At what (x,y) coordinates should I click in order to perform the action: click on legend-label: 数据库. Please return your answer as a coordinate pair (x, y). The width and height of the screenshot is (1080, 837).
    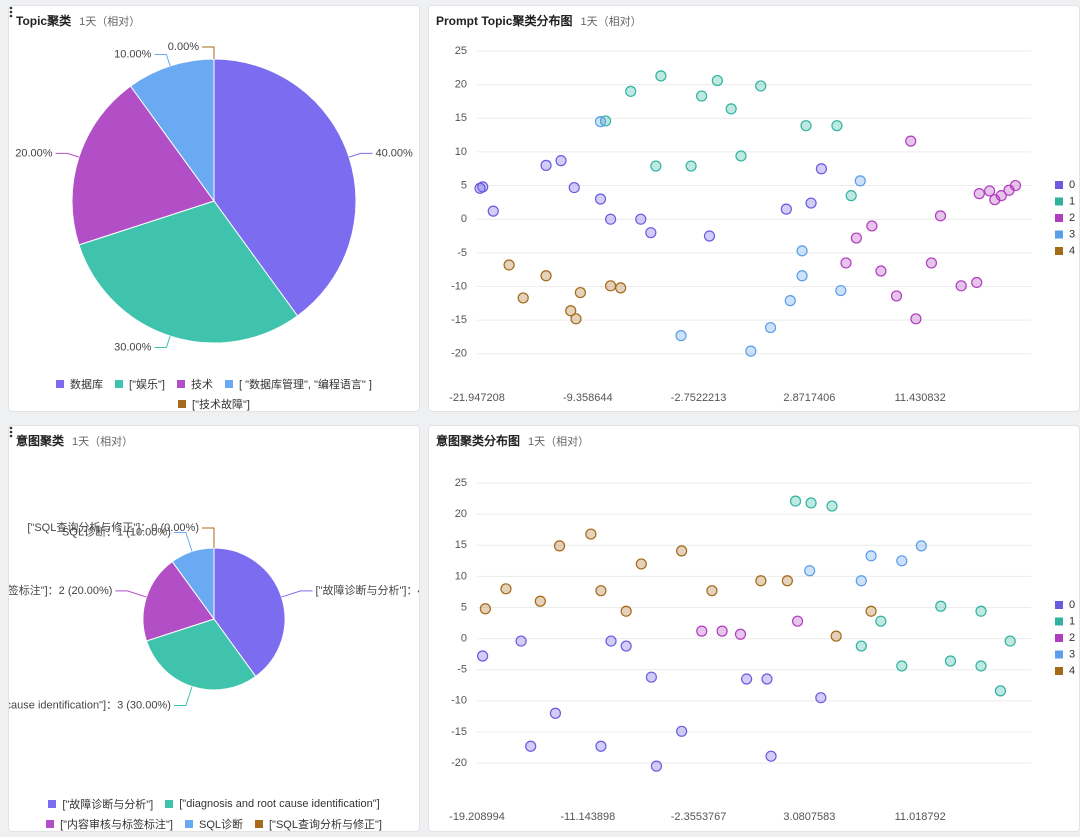
    Looking at the image, I should click on (87, 385).